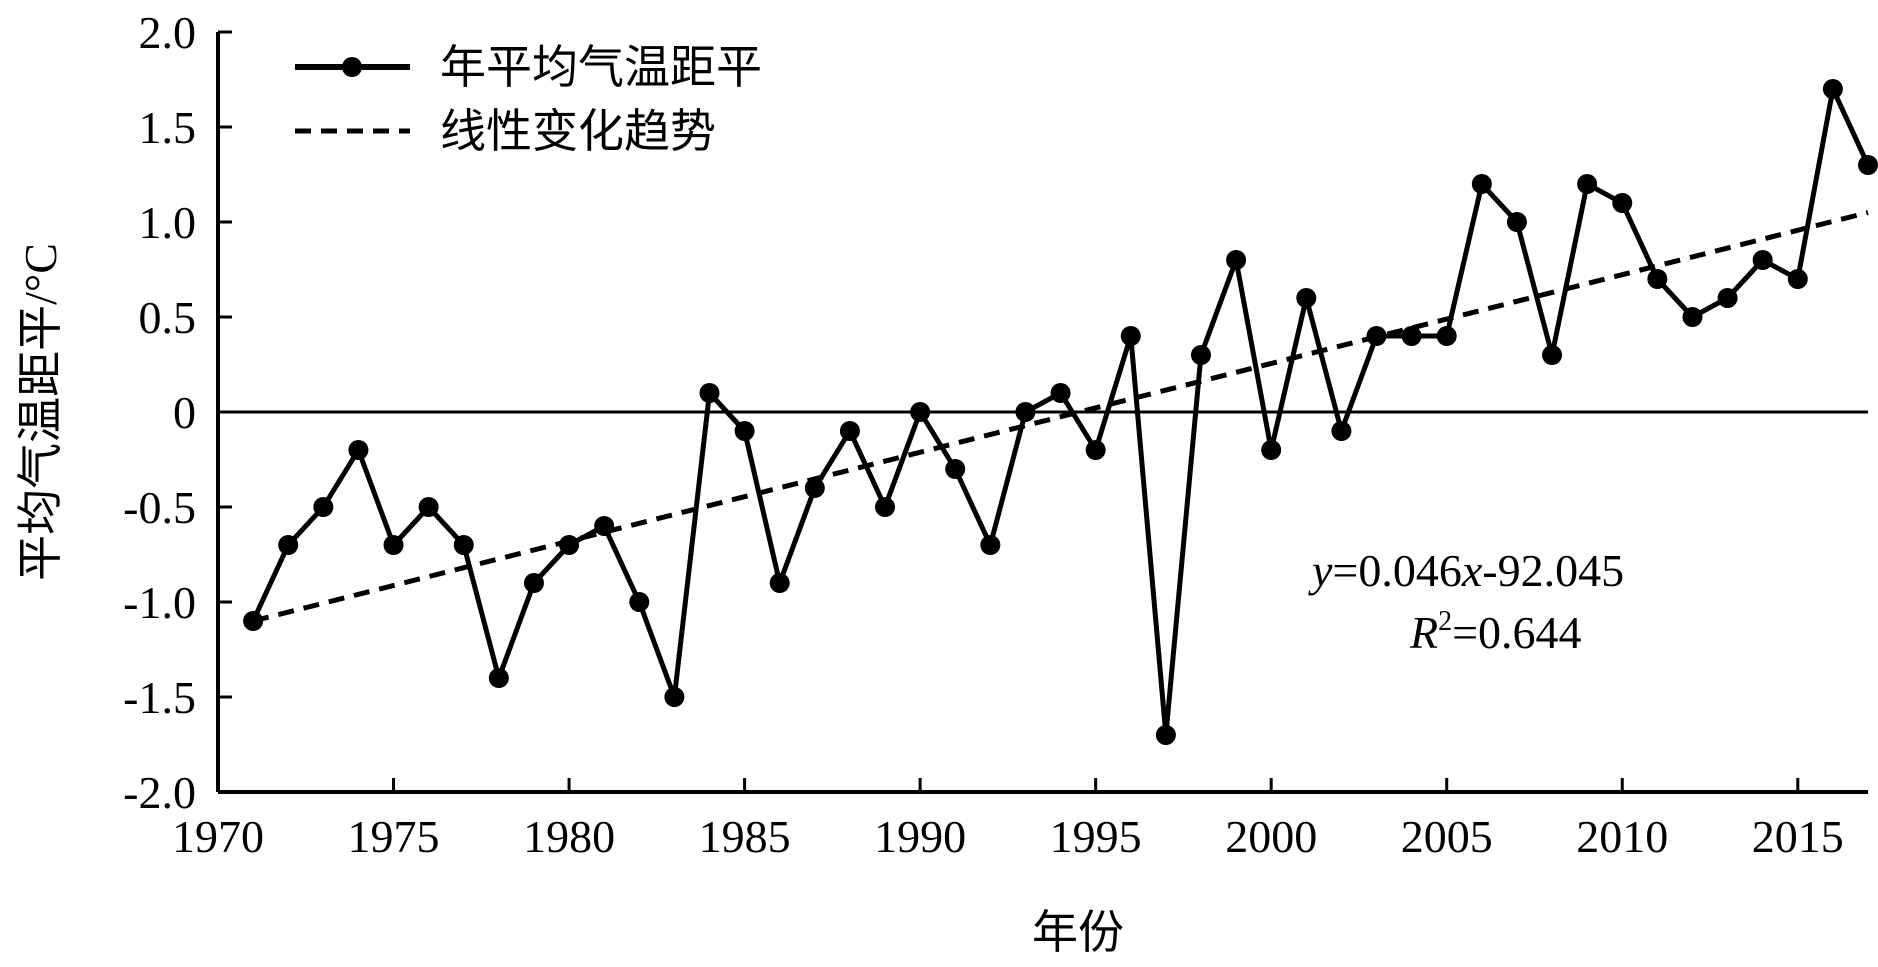  Describe the element at coordinates (745, 836) in the screenshot. I see `x-tick-label: 1985` at that location.